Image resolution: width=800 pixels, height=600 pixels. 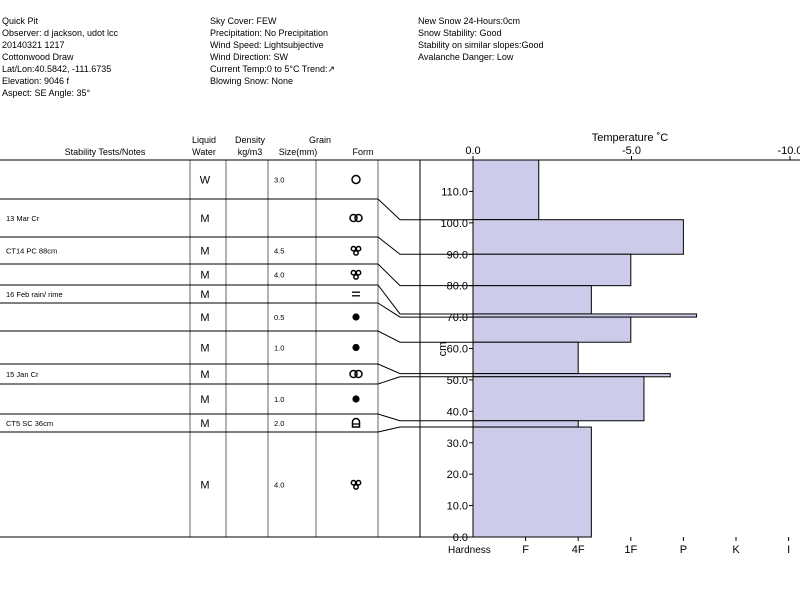 What do you see at coordinates (788, 151) in the screenshot?
I see `temp-tick-label: -10.0` at bounding box center [788, 151].